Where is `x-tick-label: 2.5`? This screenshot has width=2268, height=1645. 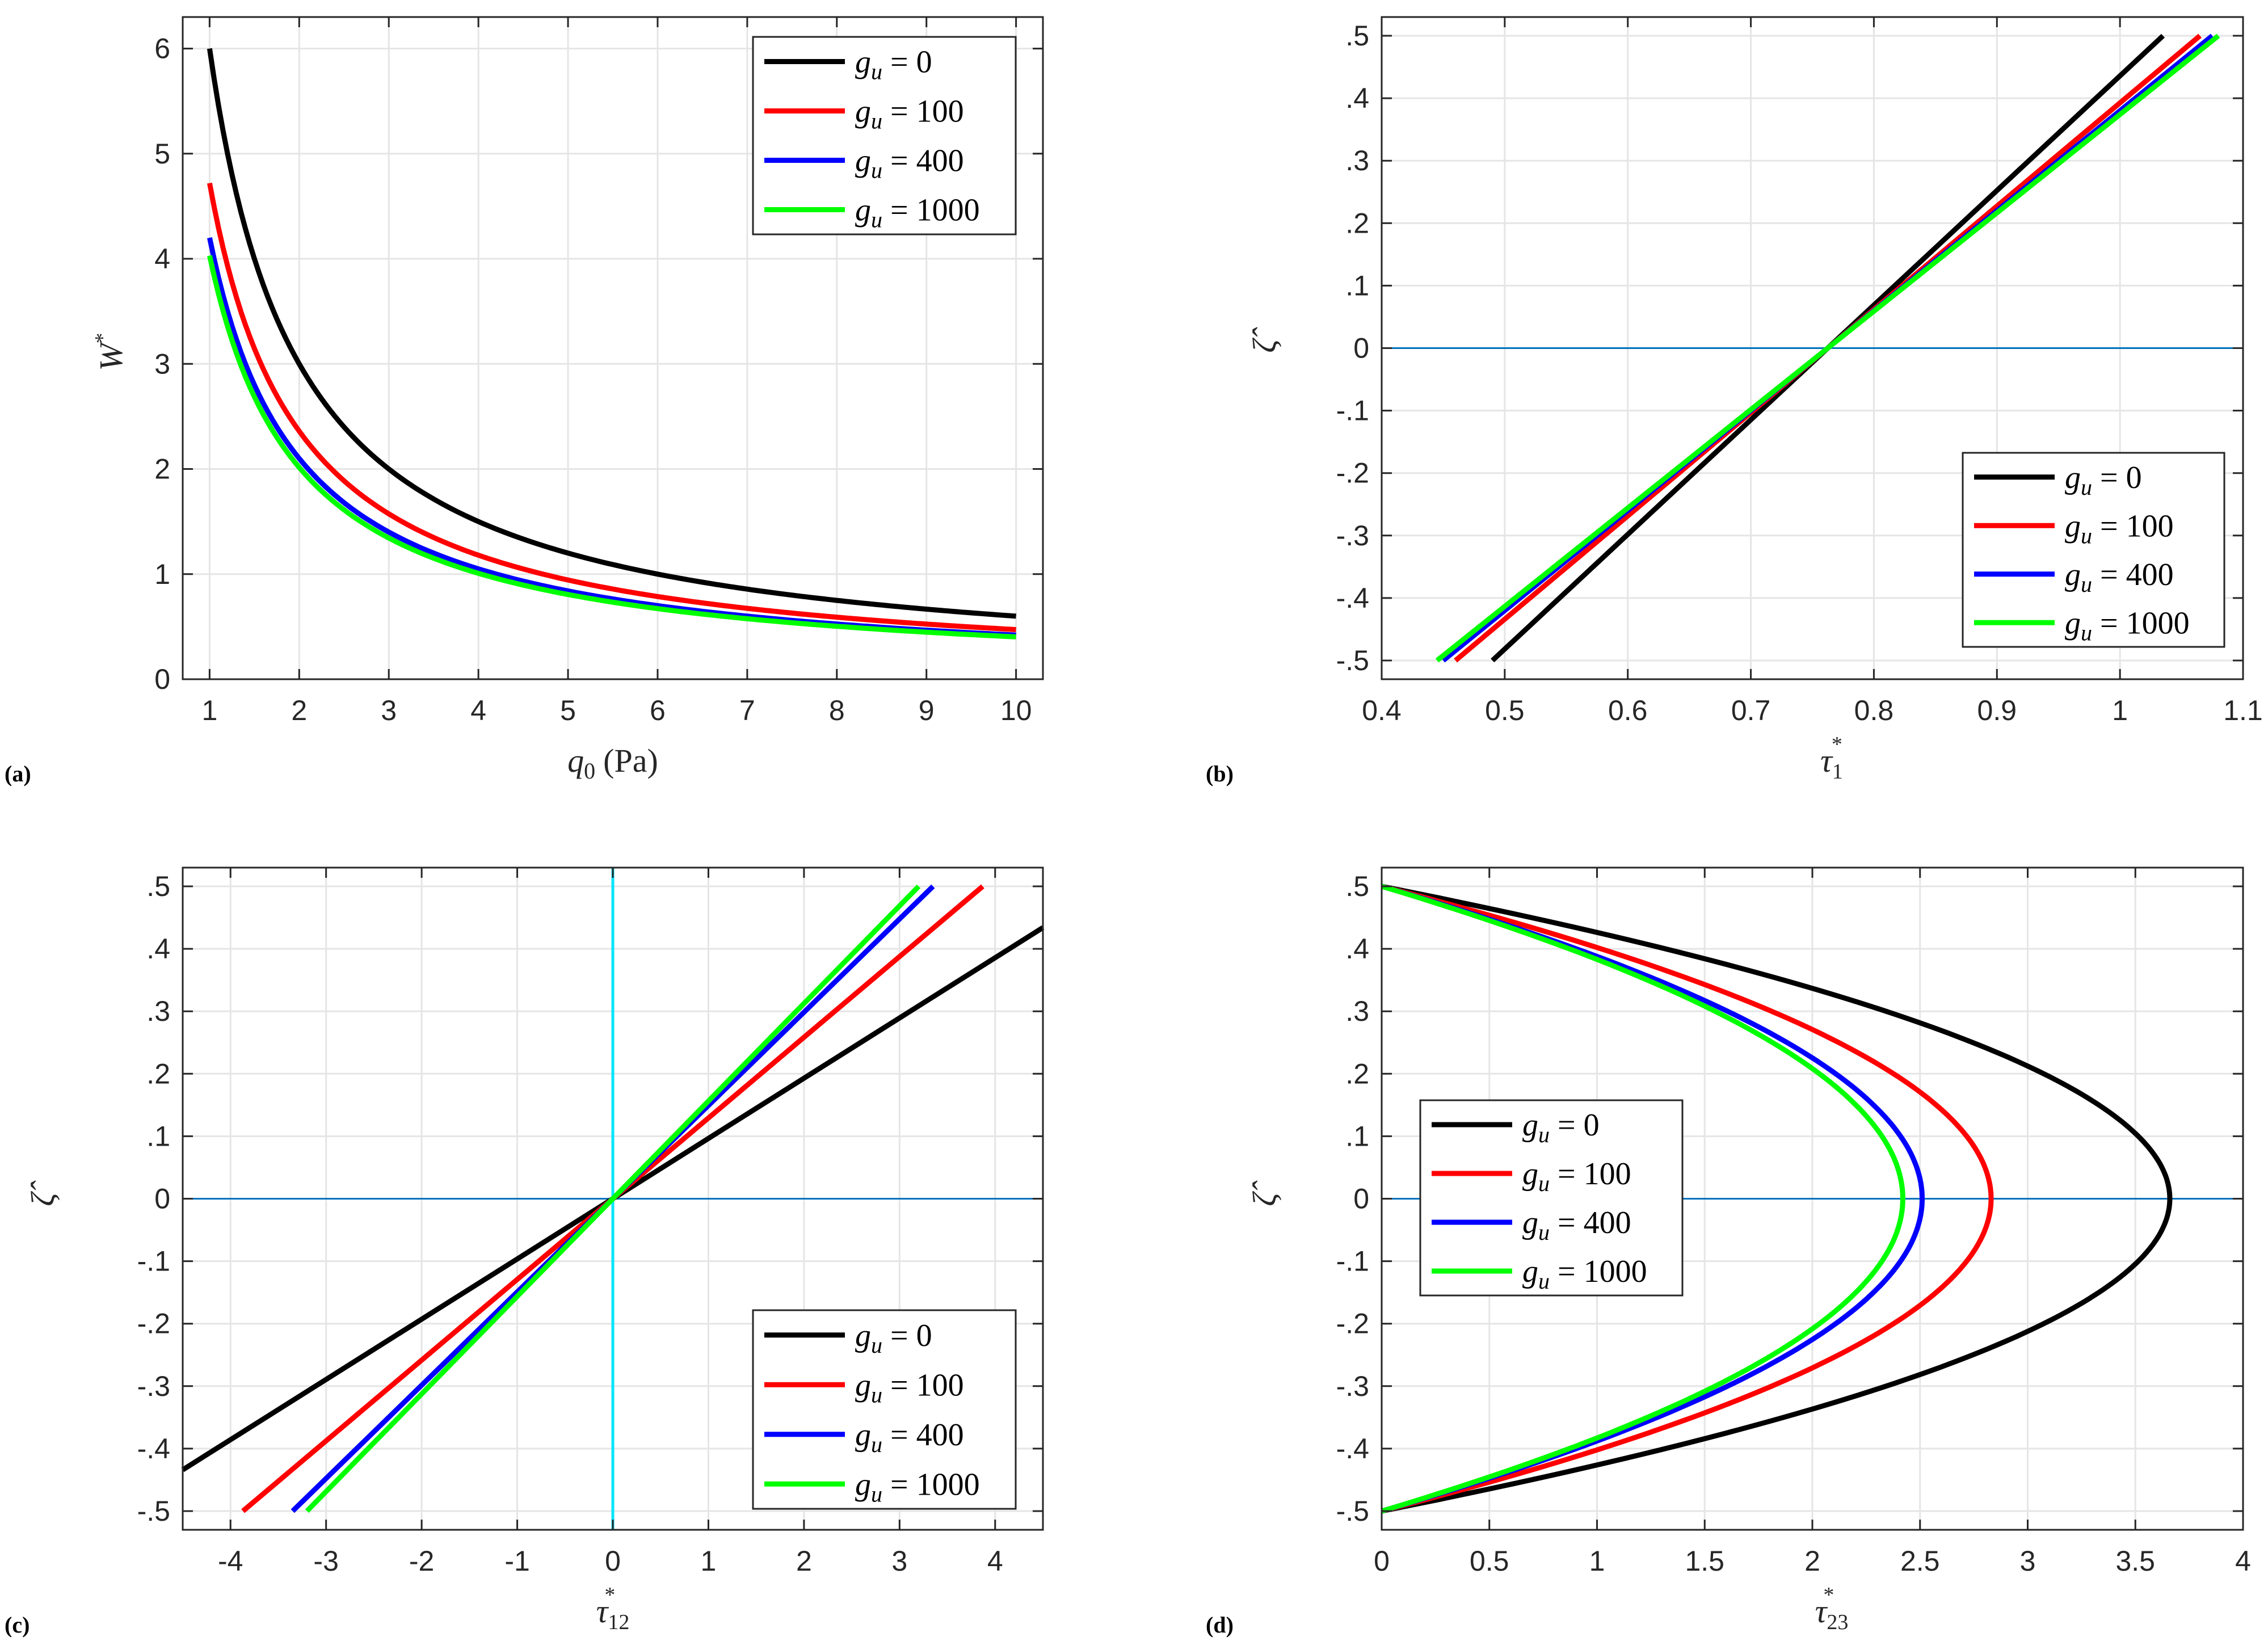 x-tick-label: 2.5 is located at coordinates (1920, 1561).